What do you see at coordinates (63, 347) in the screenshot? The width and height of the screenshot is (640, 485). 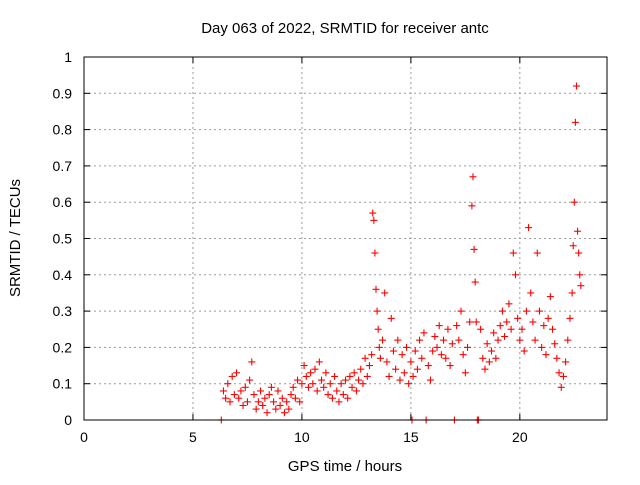 I see `y-tick-label-0.2: 0.2` at bounding box center [63, 347].